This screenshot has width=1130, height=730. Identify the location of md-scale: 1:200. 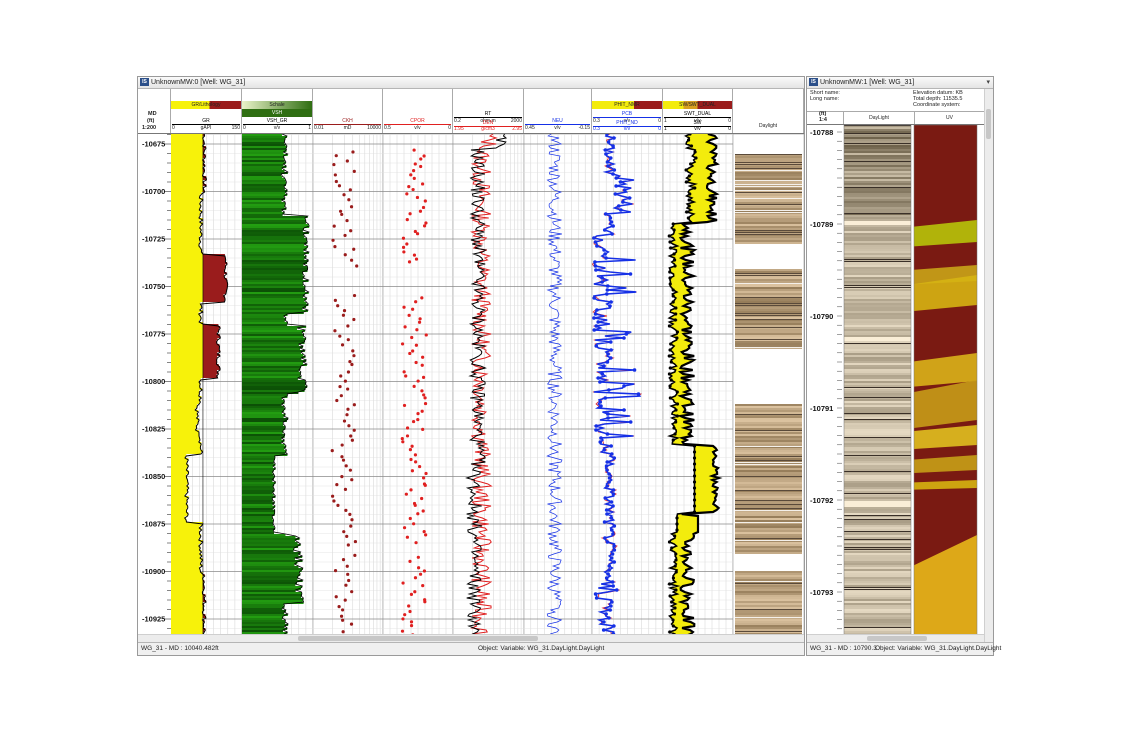
(149, 128).